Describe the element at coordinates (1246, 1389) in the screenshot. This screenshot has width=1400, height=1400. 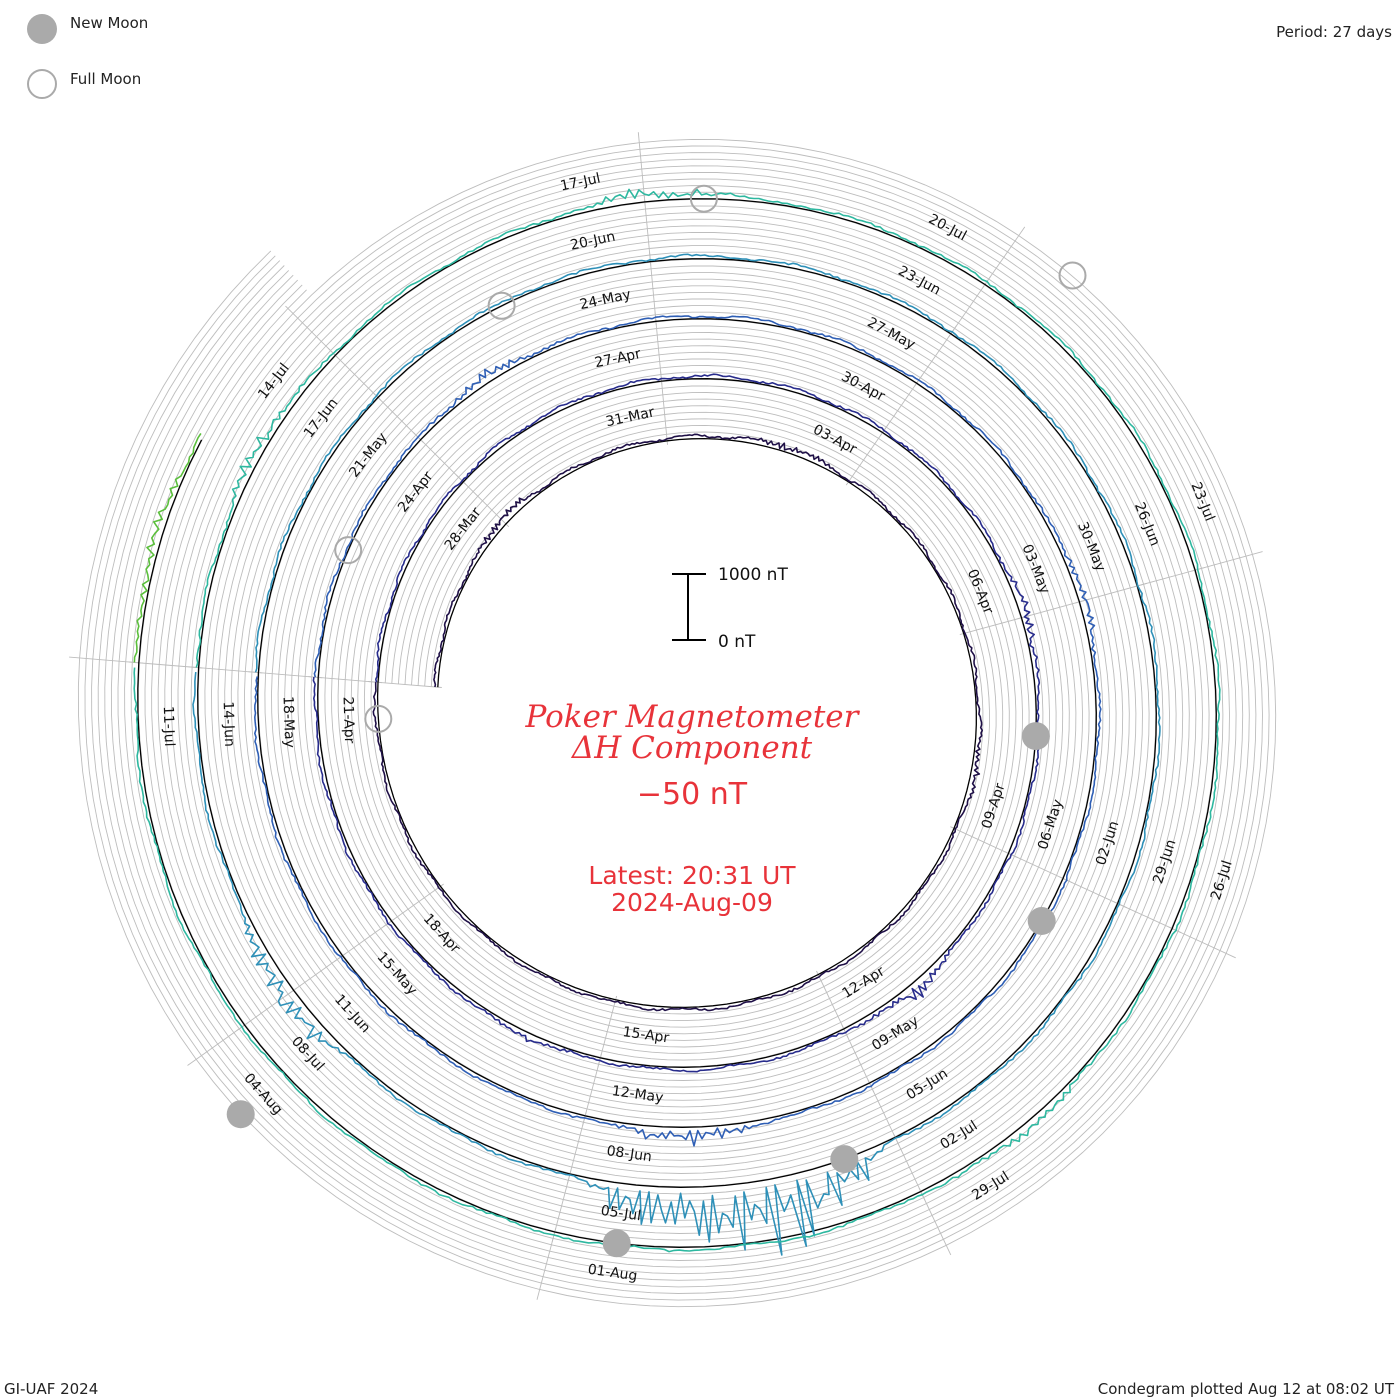
I see `footer-plotted: Condegram plotted Aug 12 at 08:02 UT` at that location.